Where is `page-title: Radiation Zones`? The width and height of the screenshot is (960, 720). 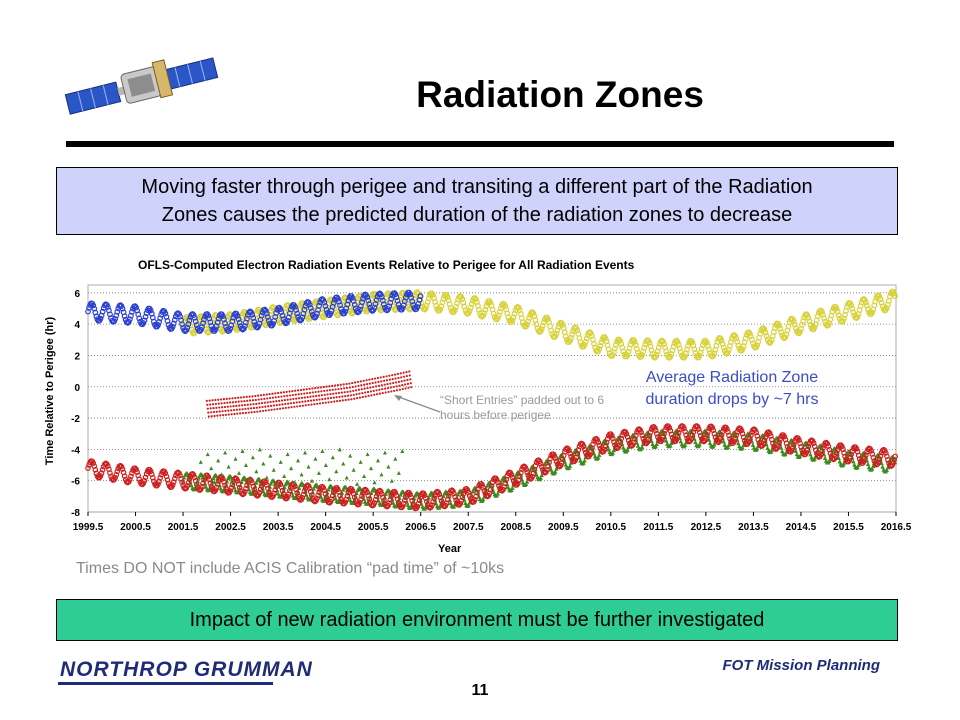 page-title: Radiation Zones is located at coordinates (560, 94).